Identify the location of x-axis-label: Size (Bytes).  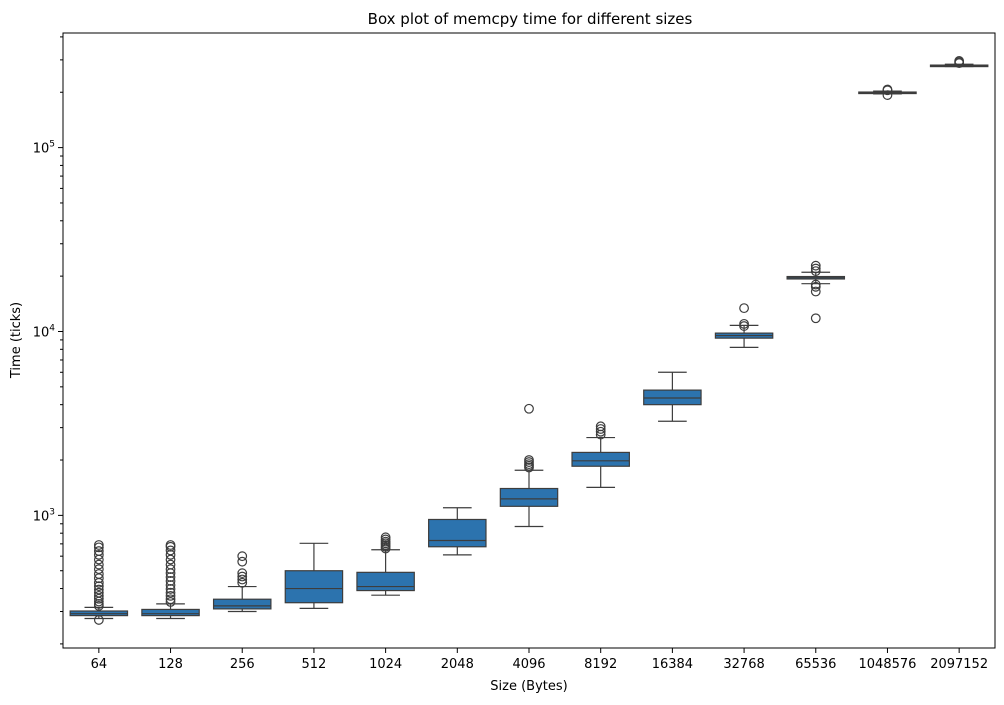
(528, 686).